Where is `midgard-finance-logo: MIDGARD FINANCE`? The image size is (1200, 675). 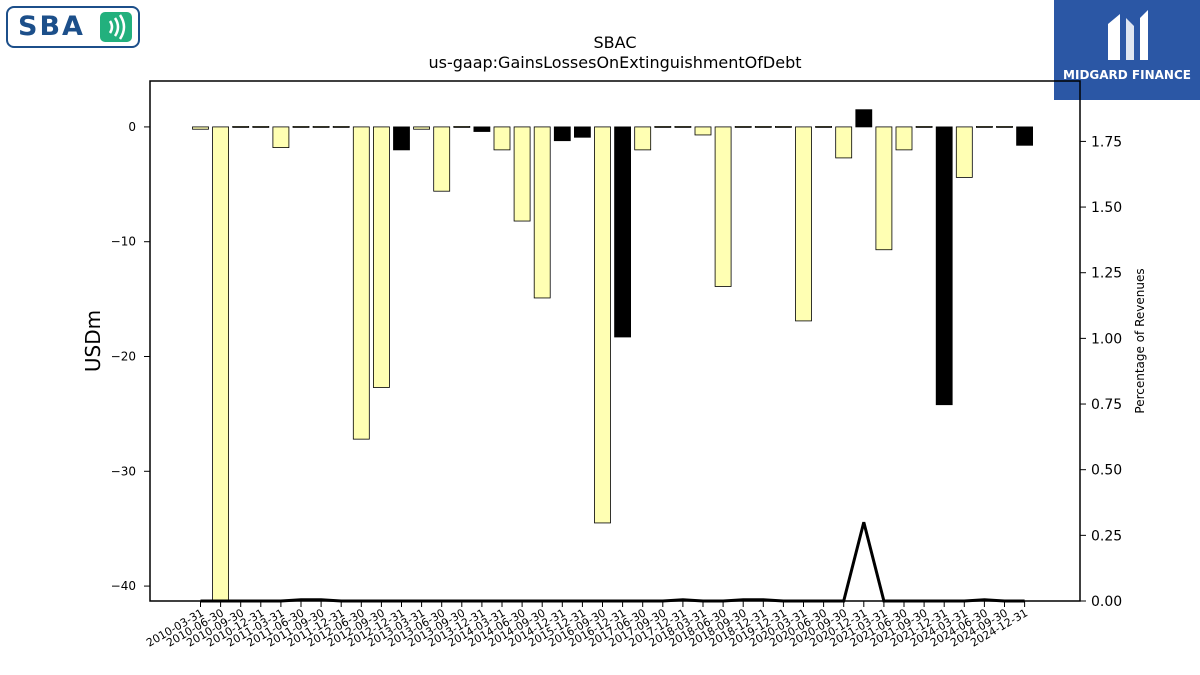 midgard-finance-logo: MIDGARD FINANCE is located at coordinates (1127, 50).